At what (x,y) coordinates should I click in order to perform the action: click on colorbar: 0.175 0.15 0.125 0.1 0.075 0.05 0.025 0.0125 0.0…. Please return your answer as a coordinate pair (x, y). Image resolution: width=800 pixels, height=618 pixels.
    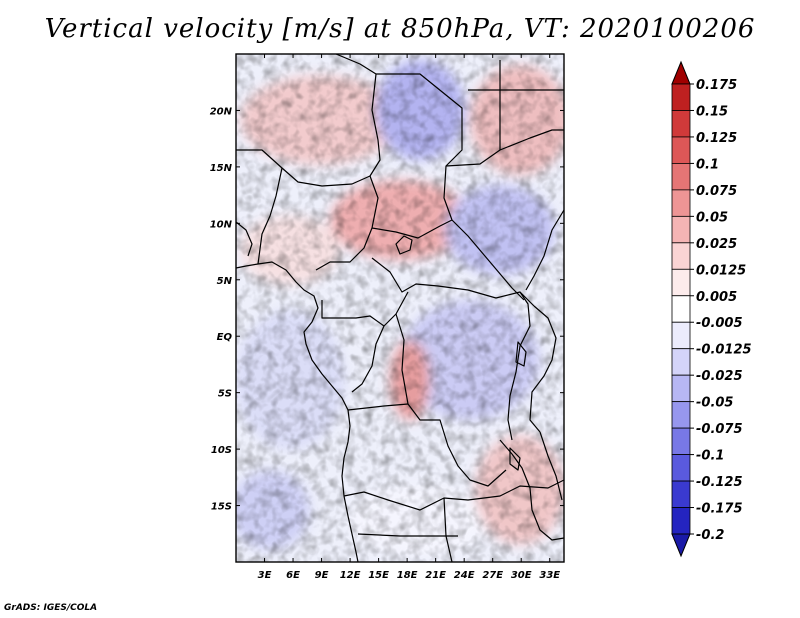
    Looking at the image, I should click on (711, 309).